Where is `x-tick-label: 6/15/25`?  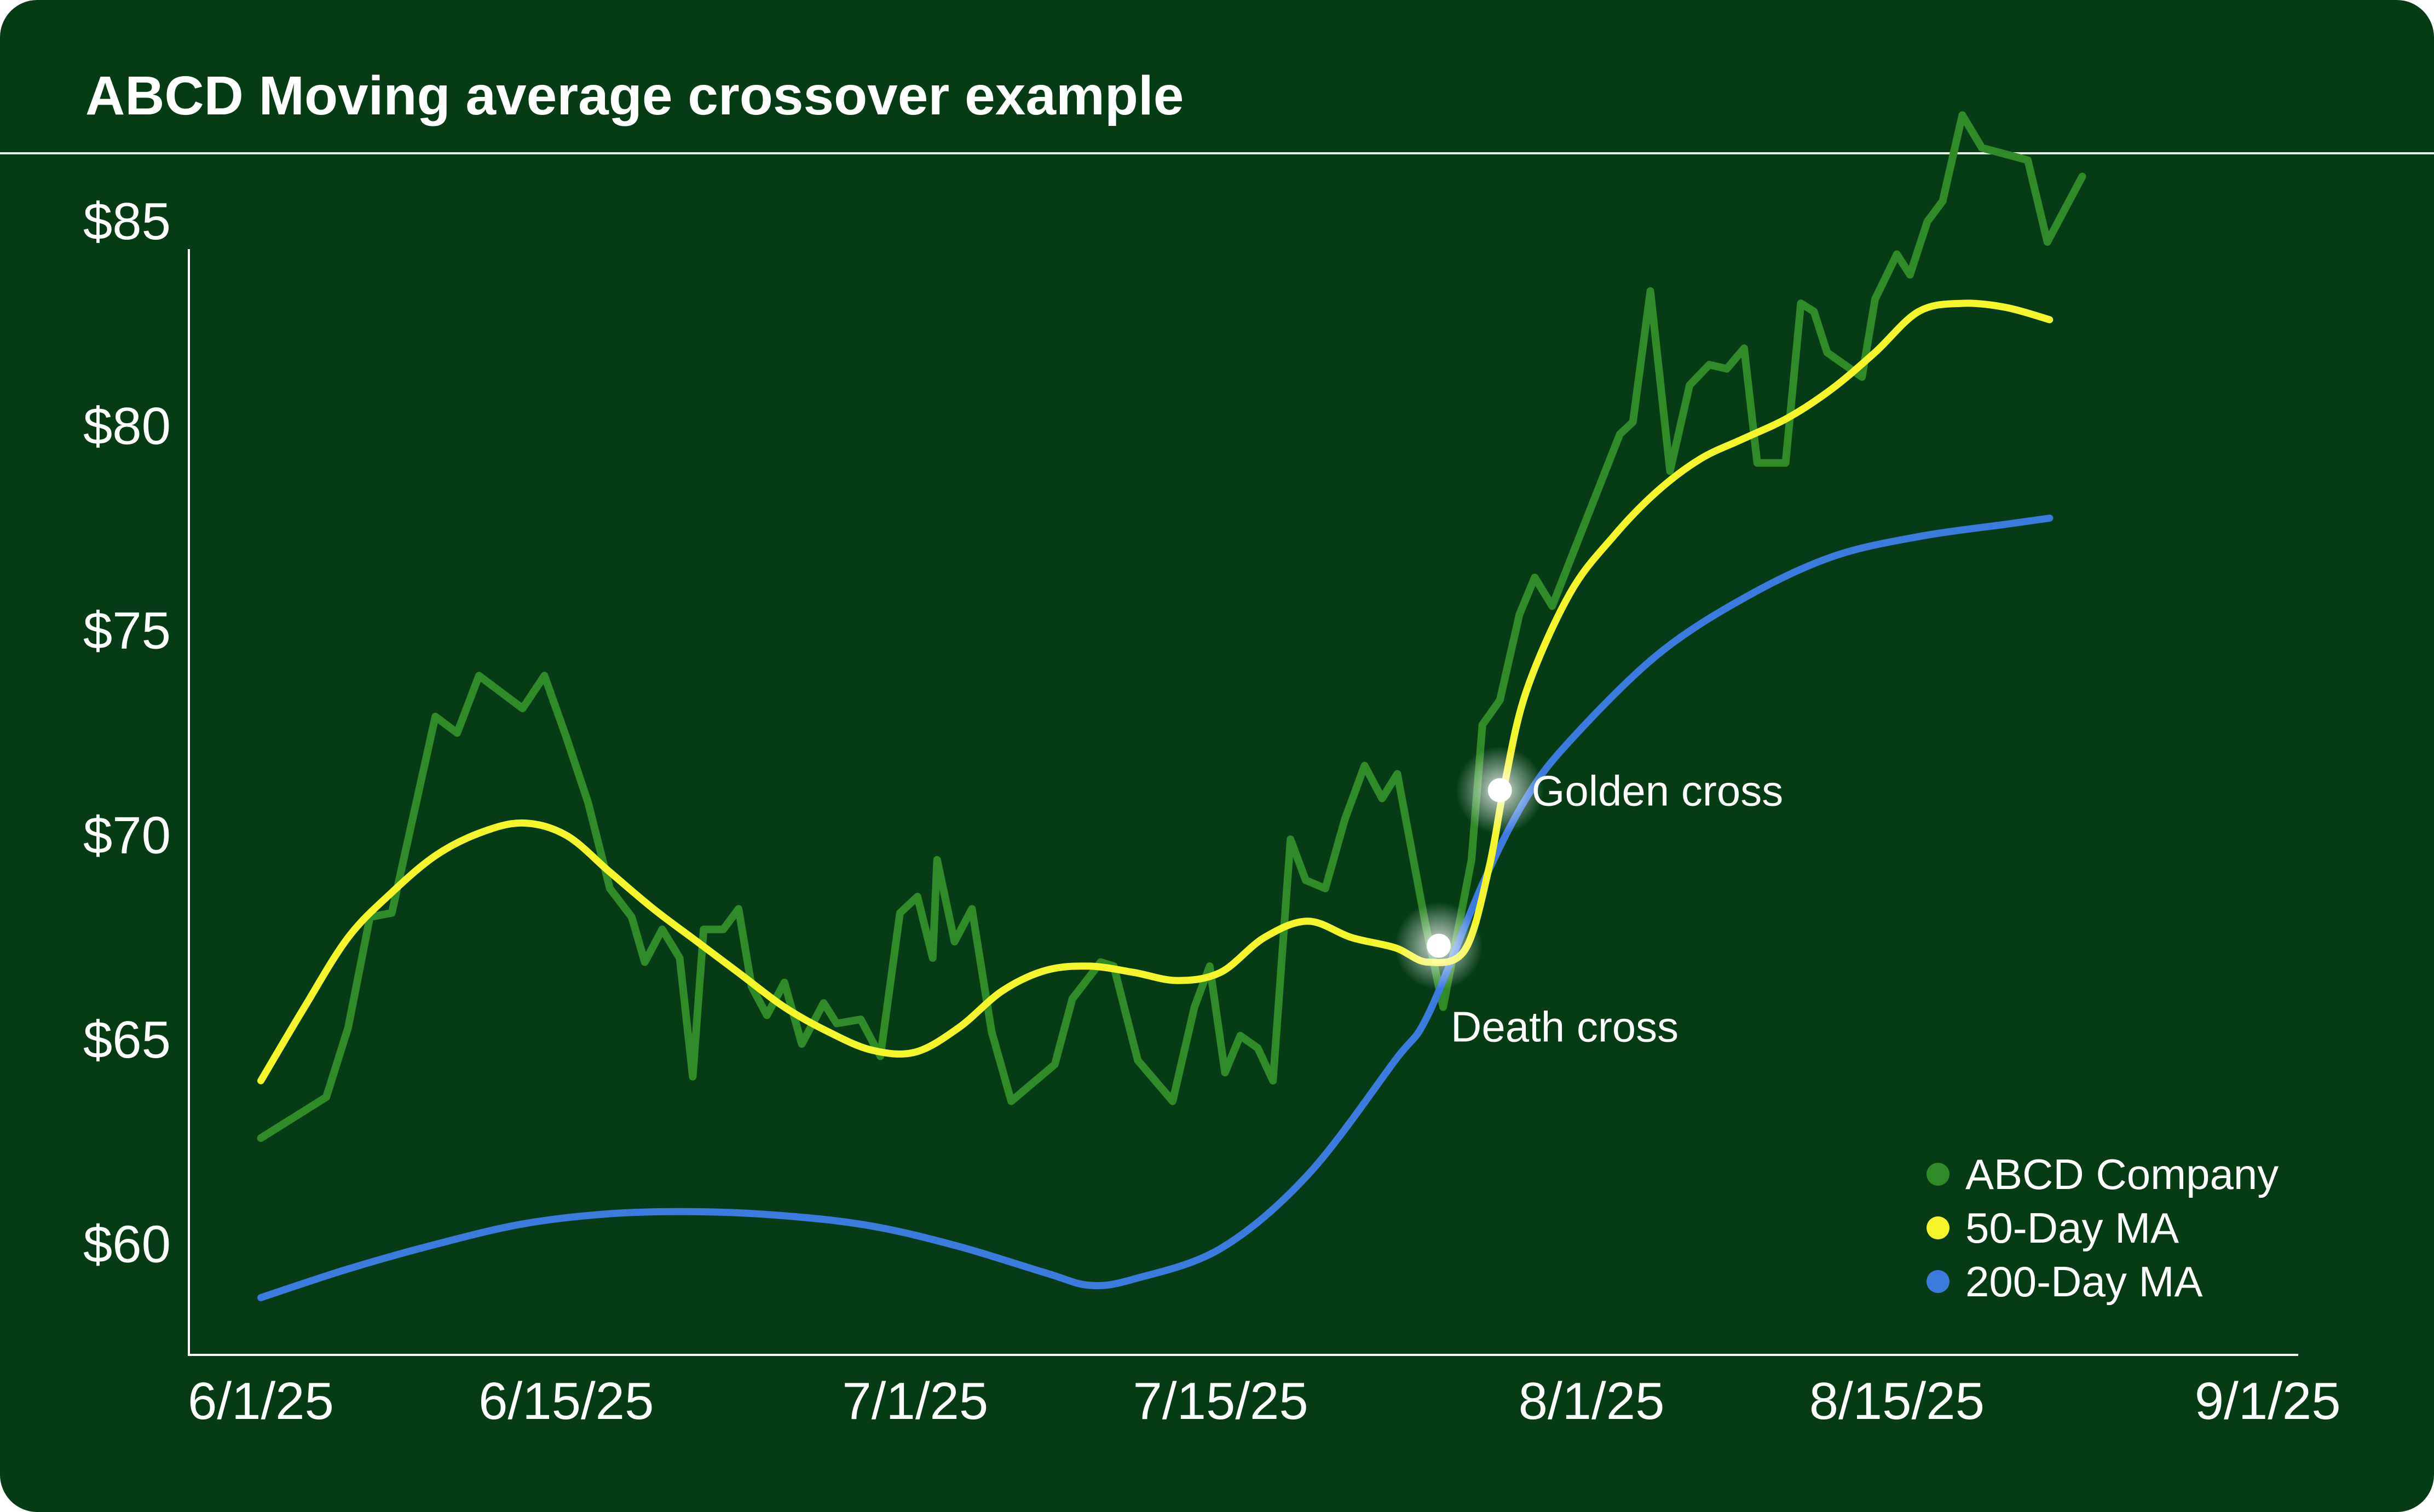
x-tick-label: 6/15/25 is located at coordinates (566, 1401).